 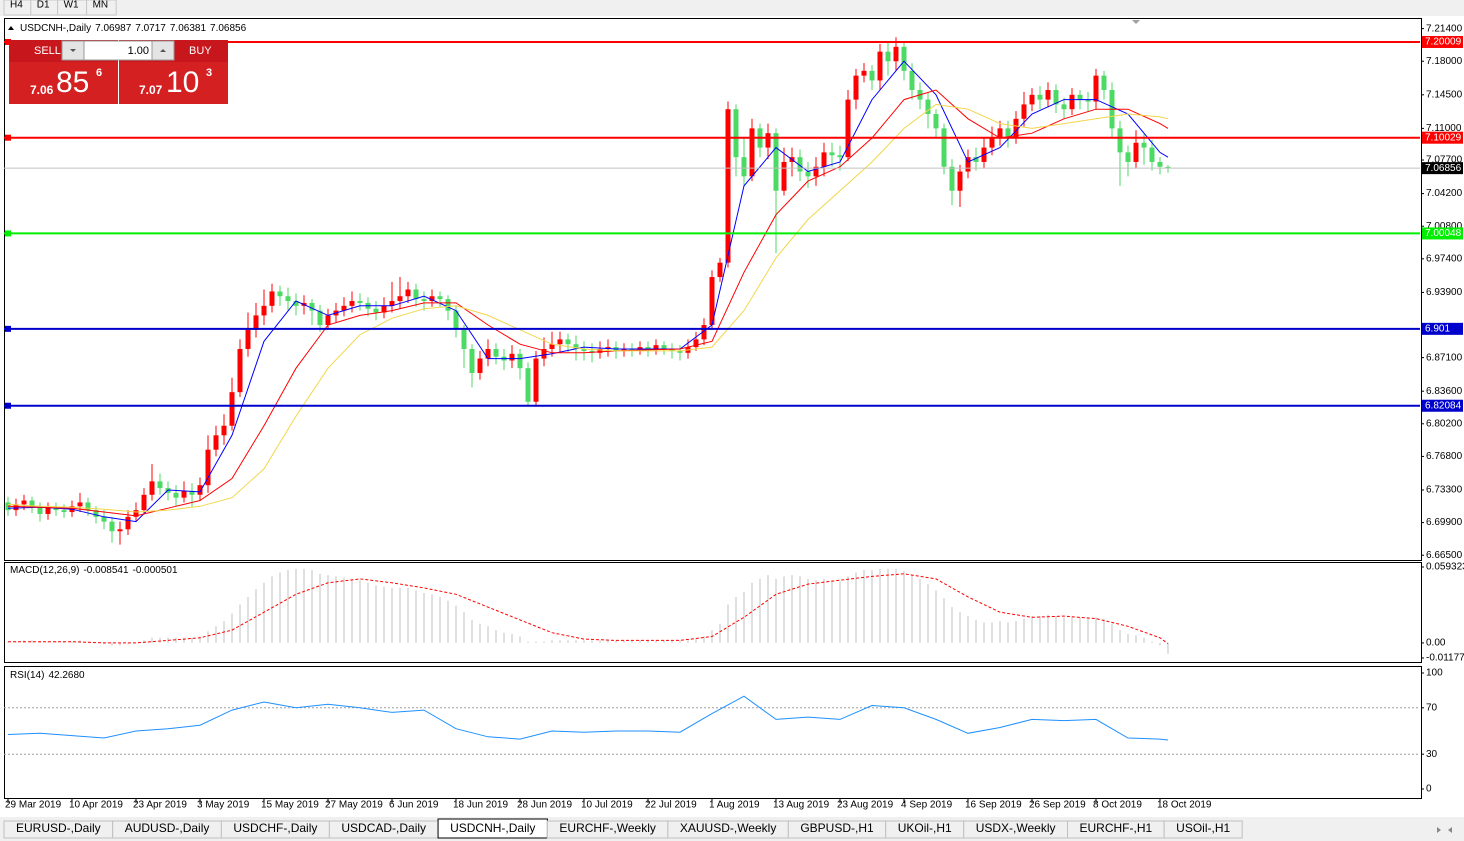 What do you see at coordinates (383, 828) in the screenshot?
I see `chart-tab-label: USDCAD-,Daily` at bounding box center [383, 828].